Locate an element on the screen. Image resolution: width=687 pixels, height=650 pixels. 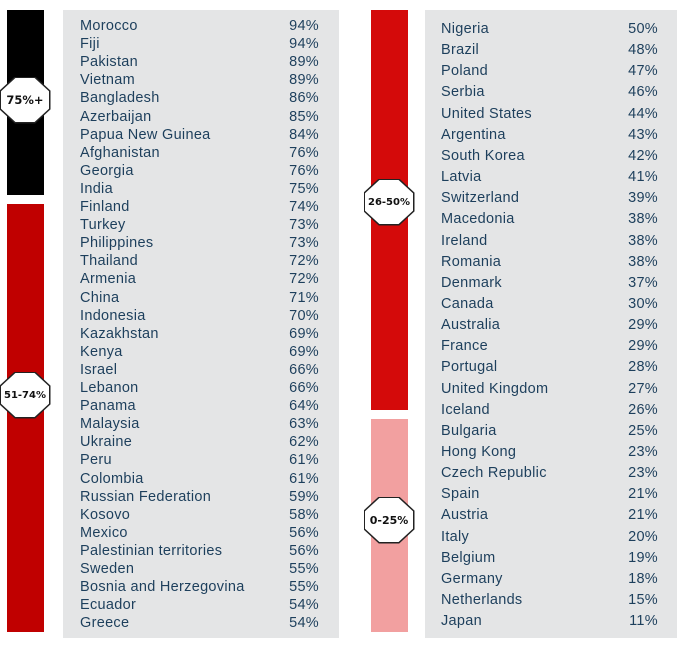
percent-value: 48% is located at coordinates (643, 50).